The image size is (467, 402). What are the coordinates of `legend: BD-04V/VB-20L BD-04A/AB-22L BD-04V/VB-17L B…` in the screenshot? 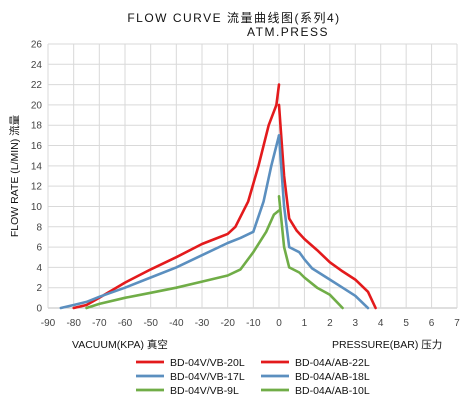 It's located at (253, 377).